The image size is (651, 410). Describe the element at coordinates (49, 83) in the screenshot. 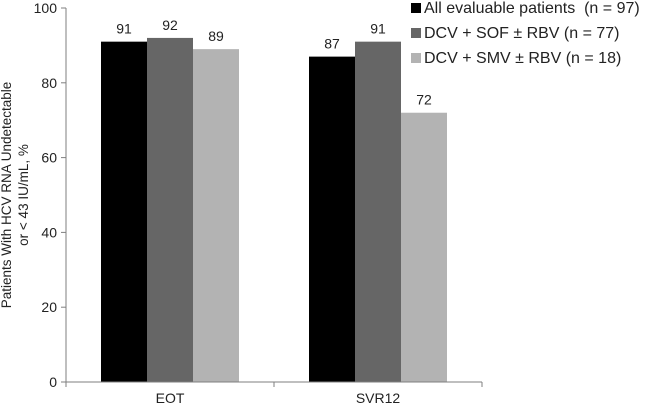

I see `y-tick-label: 80` at that location.